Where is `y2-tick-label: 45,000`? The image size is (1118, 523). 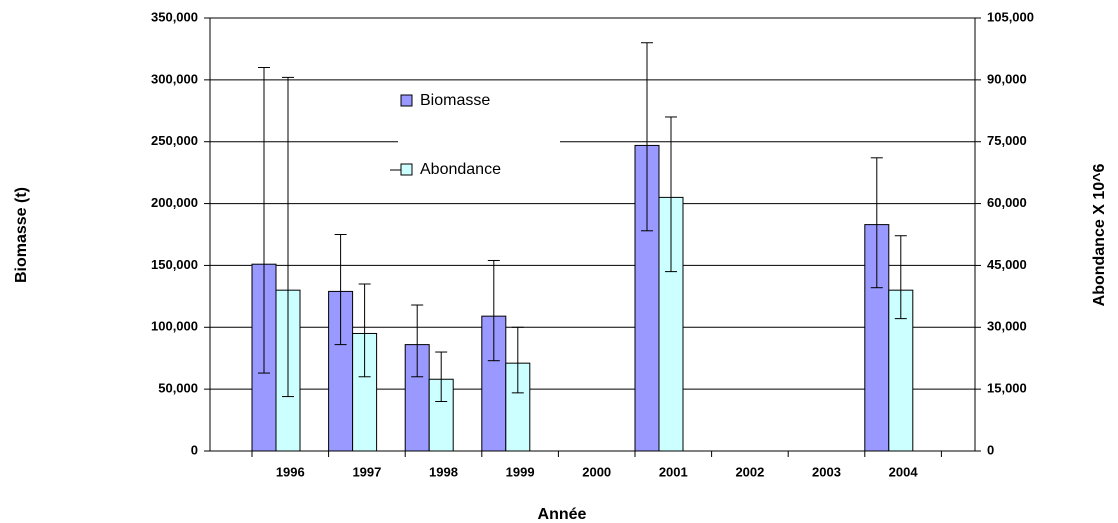
y2-tick-label: 45,000 is located at coordinates (1007, 264).